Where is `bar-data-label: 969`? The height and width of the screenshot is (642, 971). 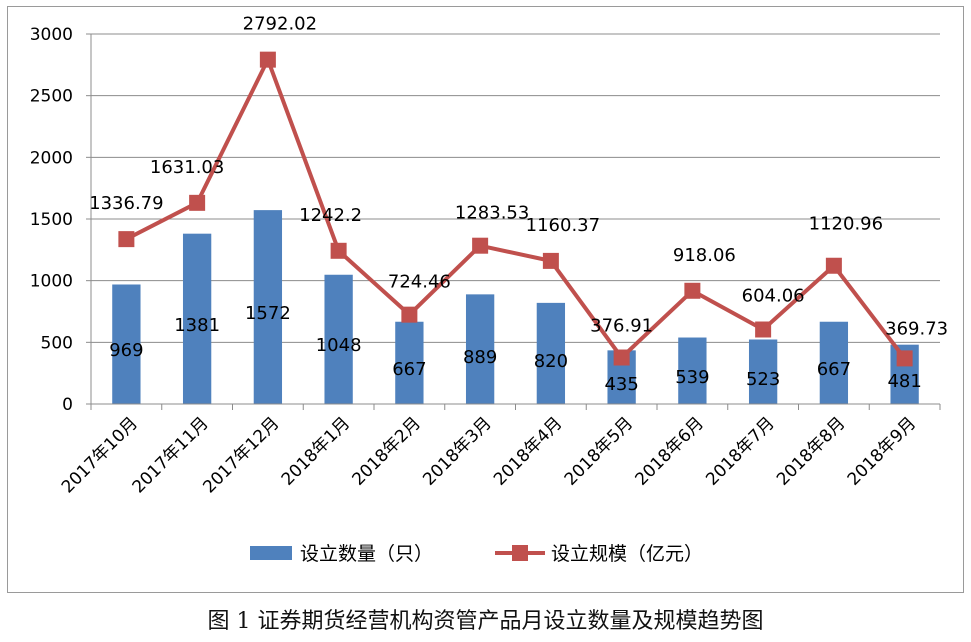
bar-data-label: 969 is located at coordinates (126, 350).